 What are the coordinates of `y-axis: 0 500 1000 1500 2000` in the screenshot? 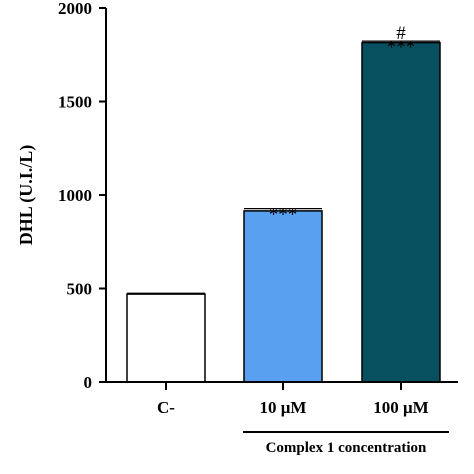 It's located at (82, 196).